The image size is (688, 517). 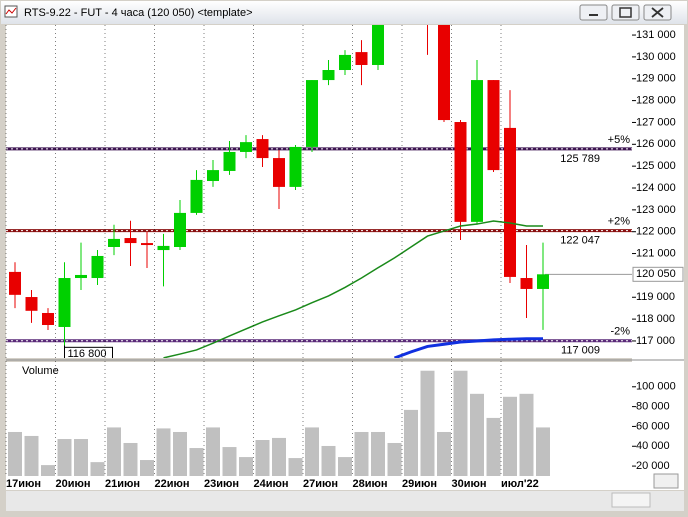 What do you see at coordinates (656, 387) in the screenshot?
I see `volume-tick-label: 100 000` at bounding box center [656, 387].